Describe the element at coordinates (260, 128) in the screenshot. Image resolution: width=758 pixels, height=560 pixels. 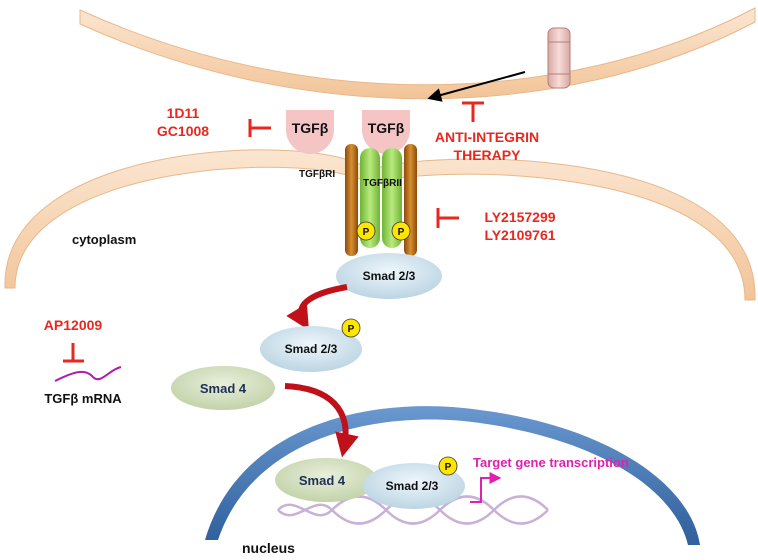
I see `inhibition-bar-antibody` at that location.